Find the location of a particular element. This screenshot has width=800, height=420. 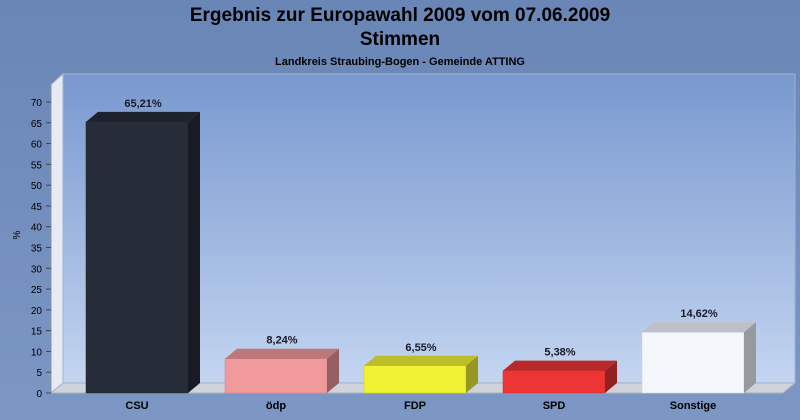

y-tick-label: 10 is located at coordinates (37, 352).